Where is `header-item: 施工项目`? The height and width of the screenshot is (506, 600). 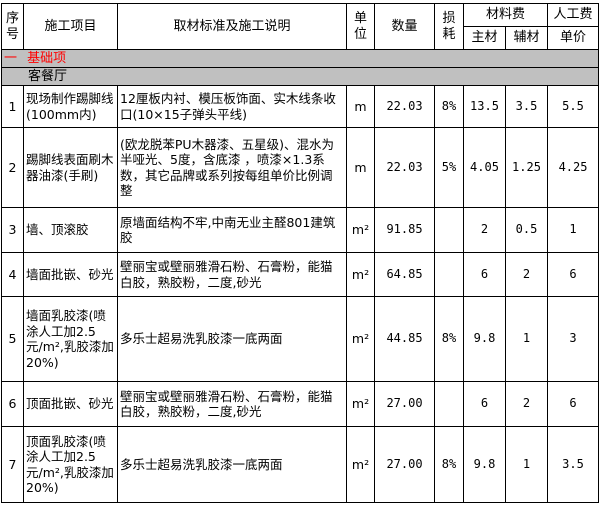 header-item: 施工项目 is located at coordinates (70, 26).